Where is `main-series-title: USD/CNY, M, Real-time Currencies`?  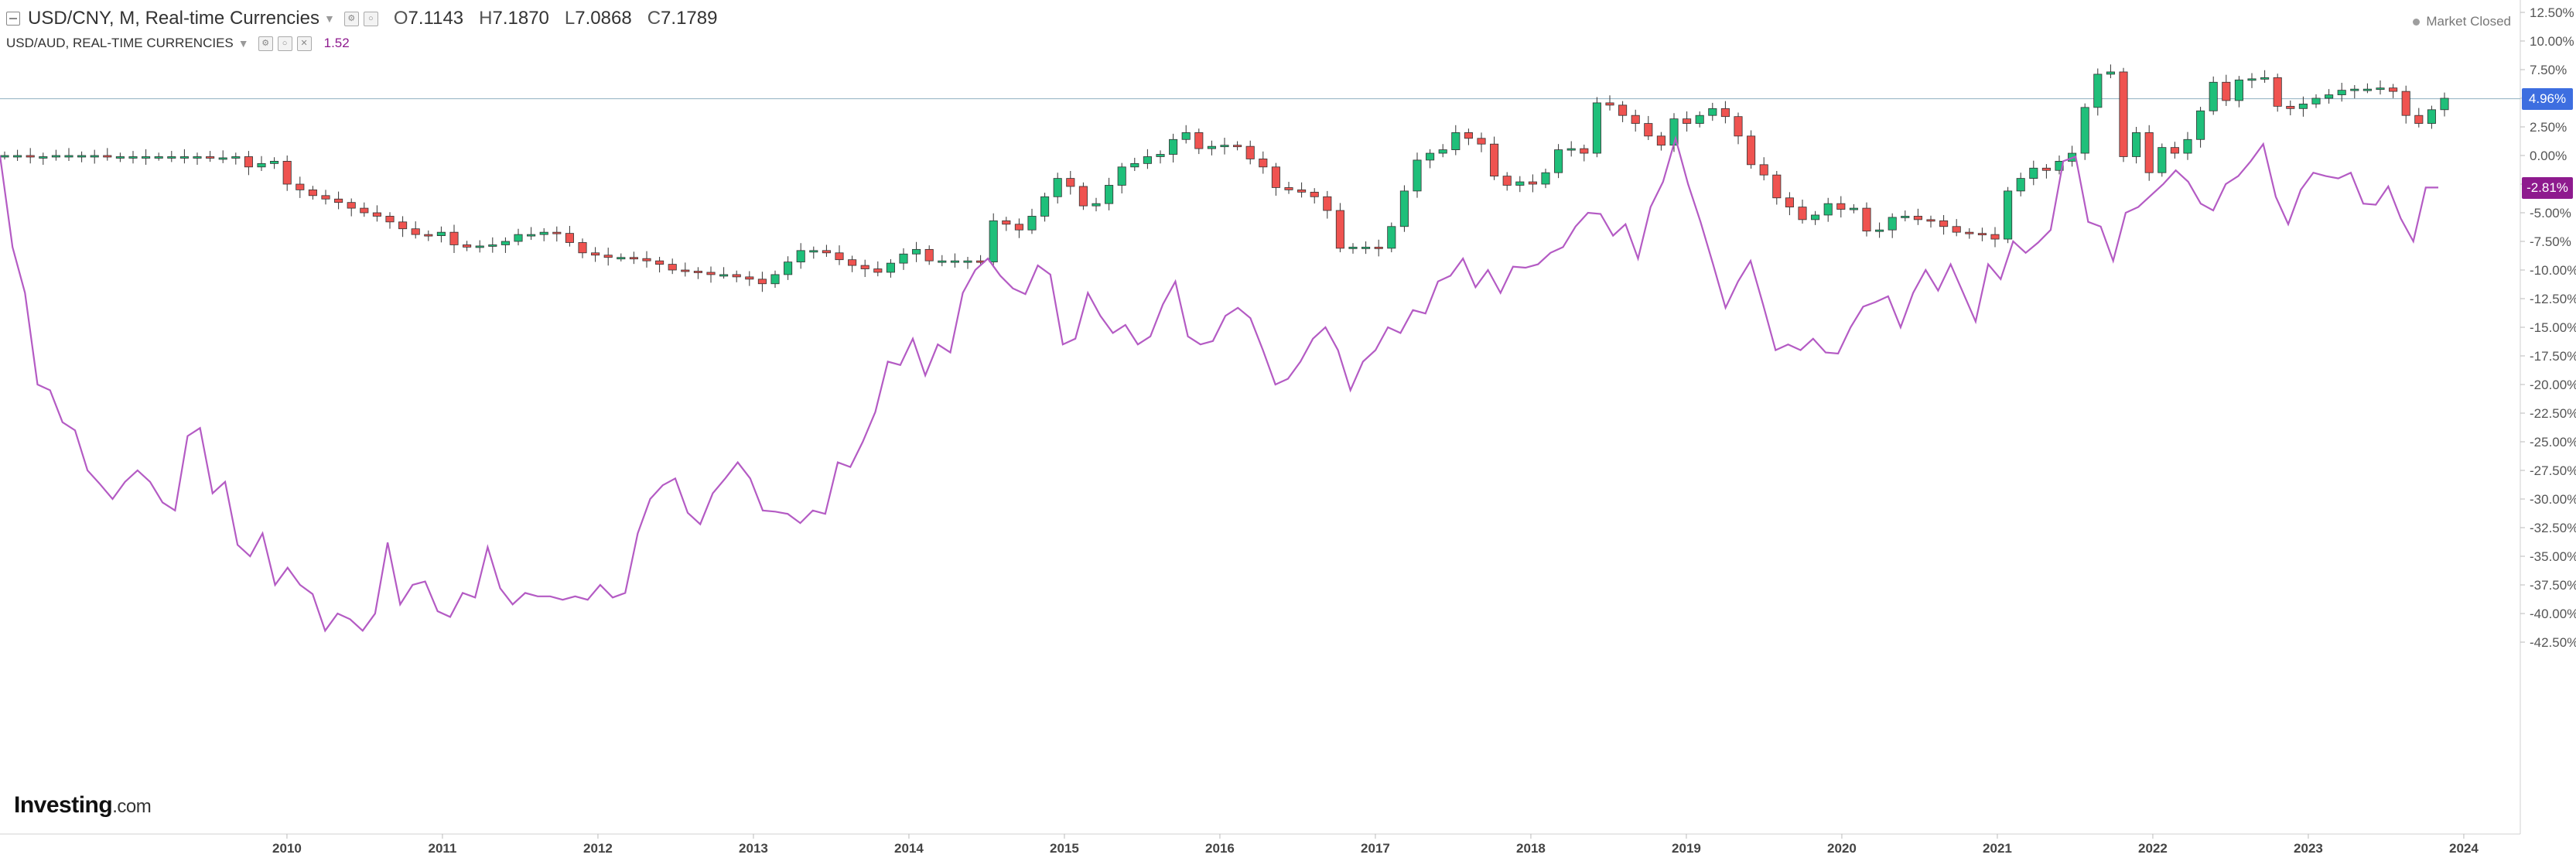 main-series-title: USD/CNY, M, Real-time Currencies is located at coordinates (173, 18).